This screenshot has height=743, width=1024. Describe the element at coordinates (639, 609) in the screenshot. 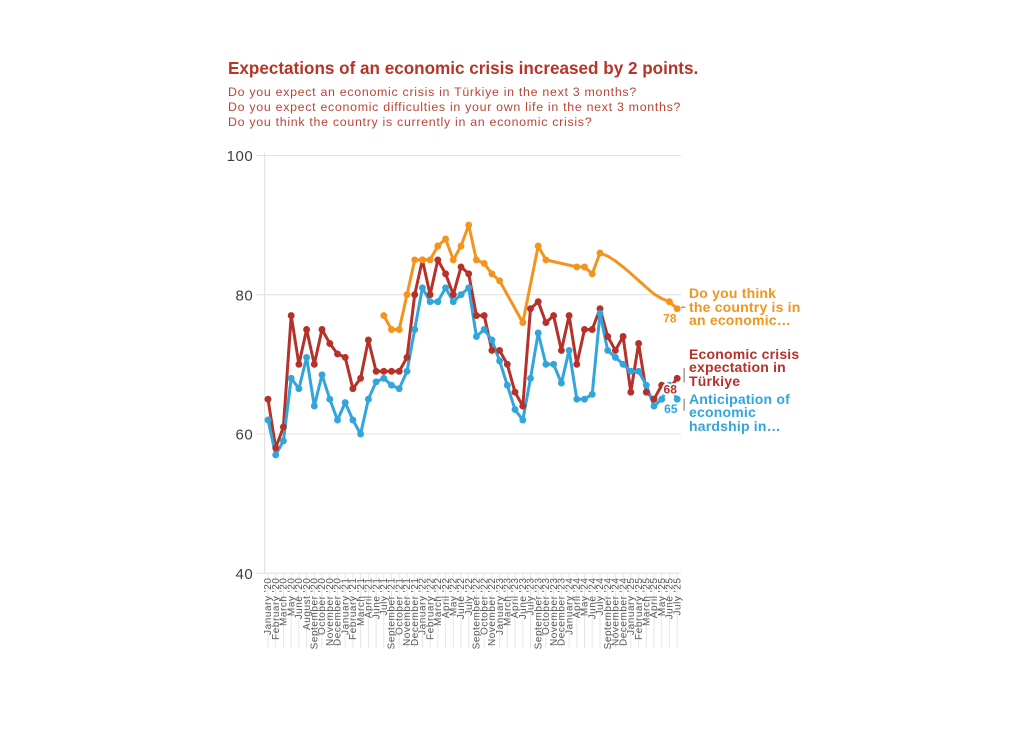

I see `svg-text: February '25` at that location.